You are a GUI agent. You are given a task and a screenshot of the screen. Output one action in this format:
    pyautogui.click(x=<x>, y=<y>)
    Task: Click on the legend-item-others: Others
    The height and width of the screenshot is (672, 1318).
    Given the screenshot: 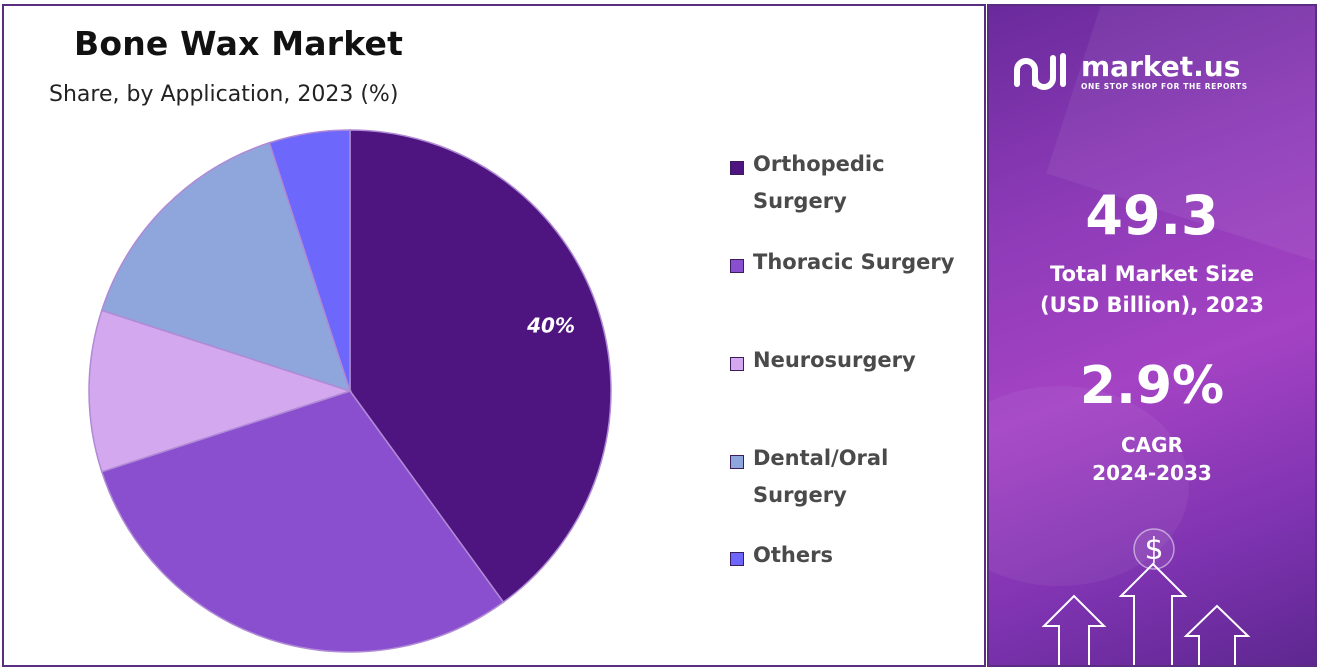 What is the action you would take?
    pyautogui.click(x=854, y=558)
    